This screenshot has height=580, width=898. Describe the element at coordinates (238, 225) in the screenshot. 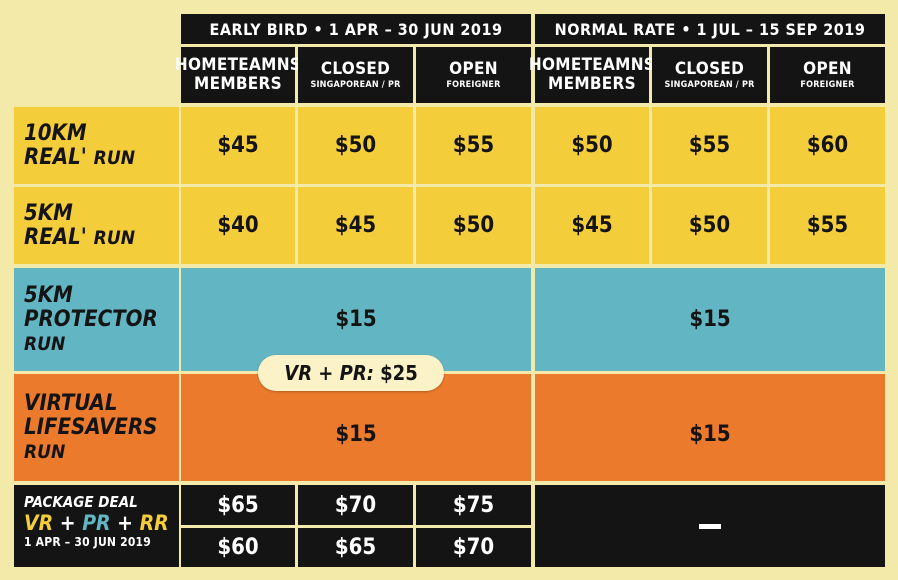

I see `price-cell: $40` at that location.